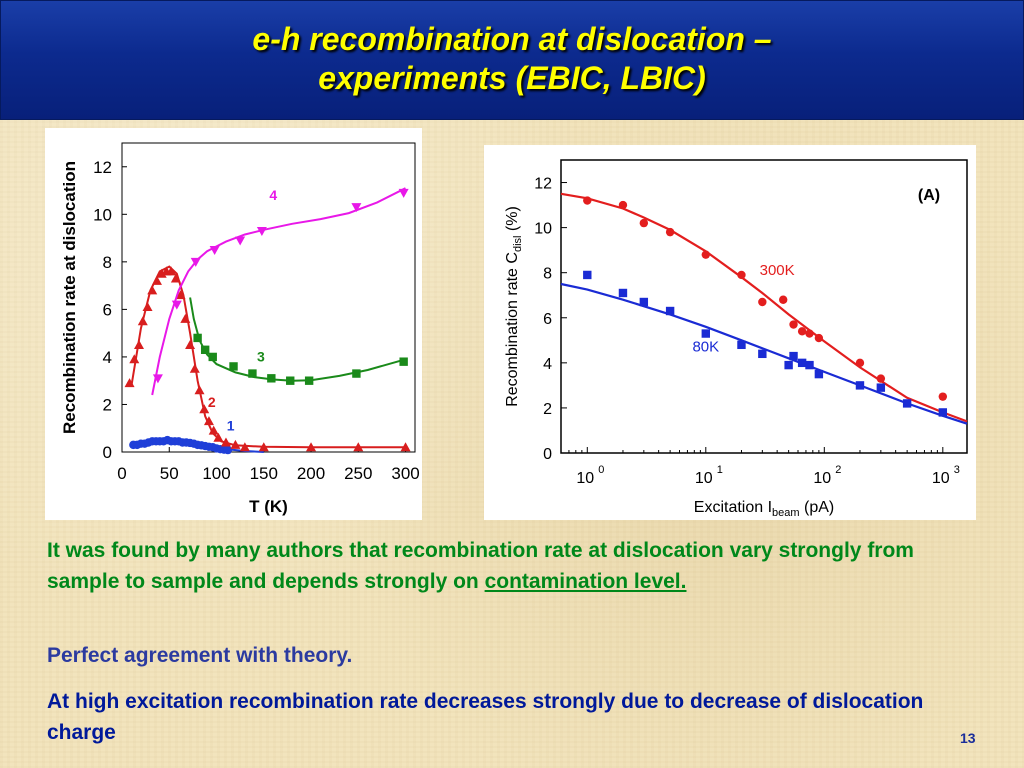 The image size is (1024, 768). I want to click on x-tick-label: 300, so click(405, 473).